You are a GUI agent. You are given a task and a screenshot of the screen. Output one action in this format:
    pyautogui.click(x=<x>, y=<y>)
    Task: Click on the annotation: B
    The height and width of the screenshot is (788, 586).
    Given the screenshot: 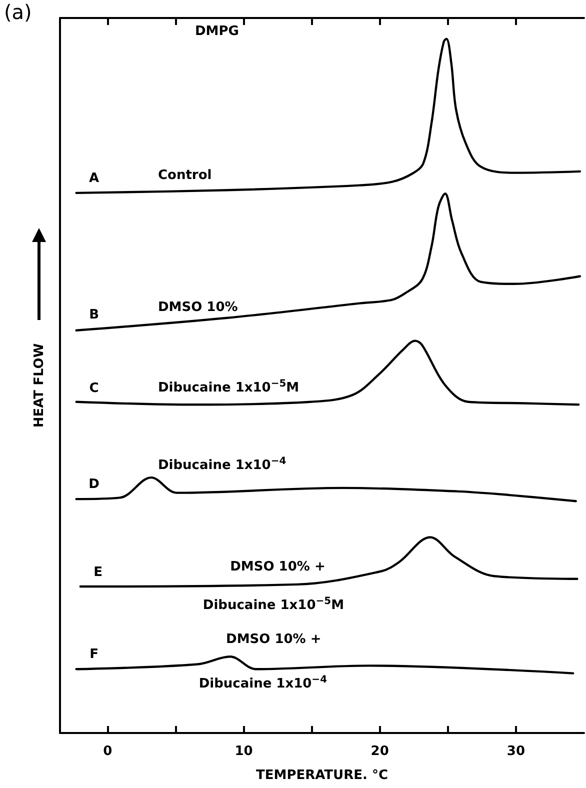 What is the action you would take?
    pyautogui.click(x=94, y=314)
    